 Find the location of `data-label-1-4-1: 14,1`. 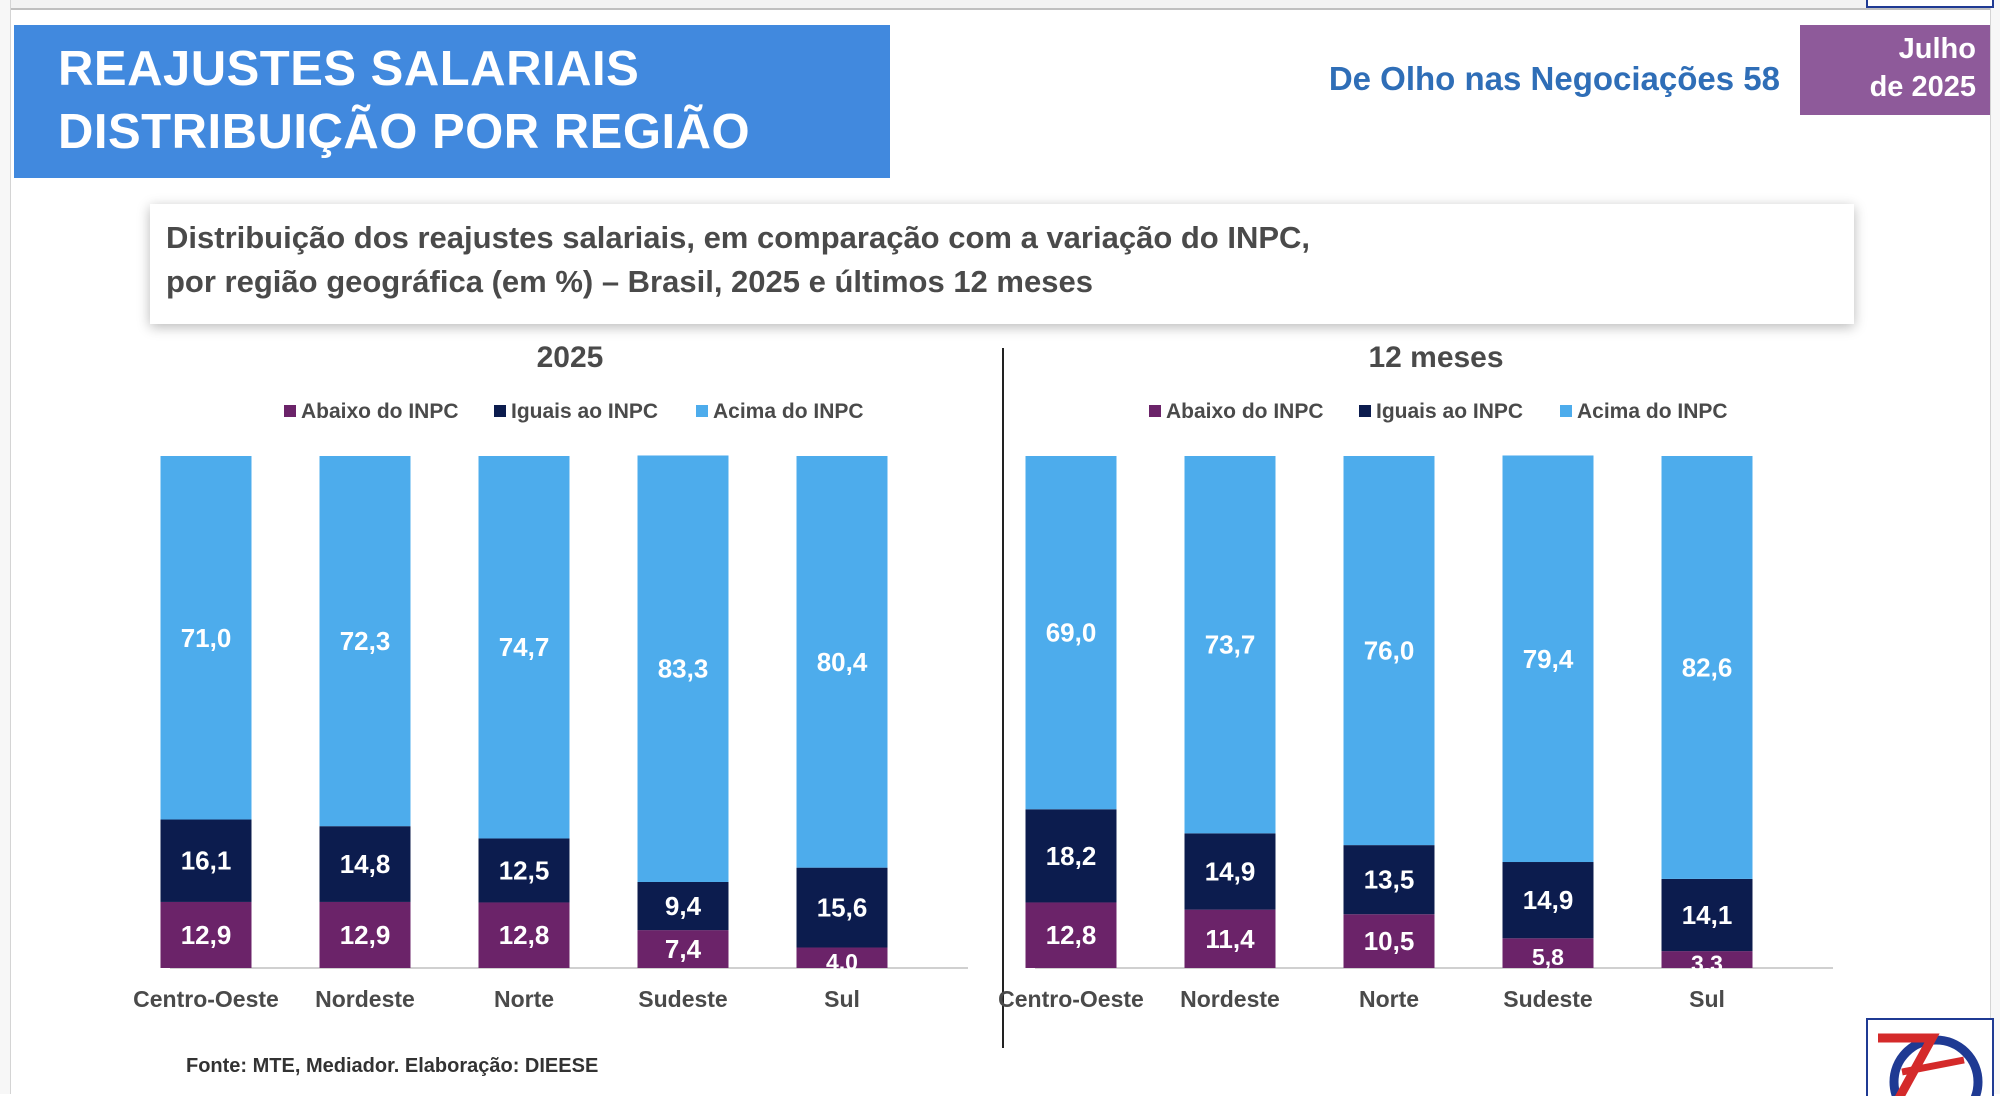

data-label-1-4-1: 14,1 is located at coordinates (1707, 915).